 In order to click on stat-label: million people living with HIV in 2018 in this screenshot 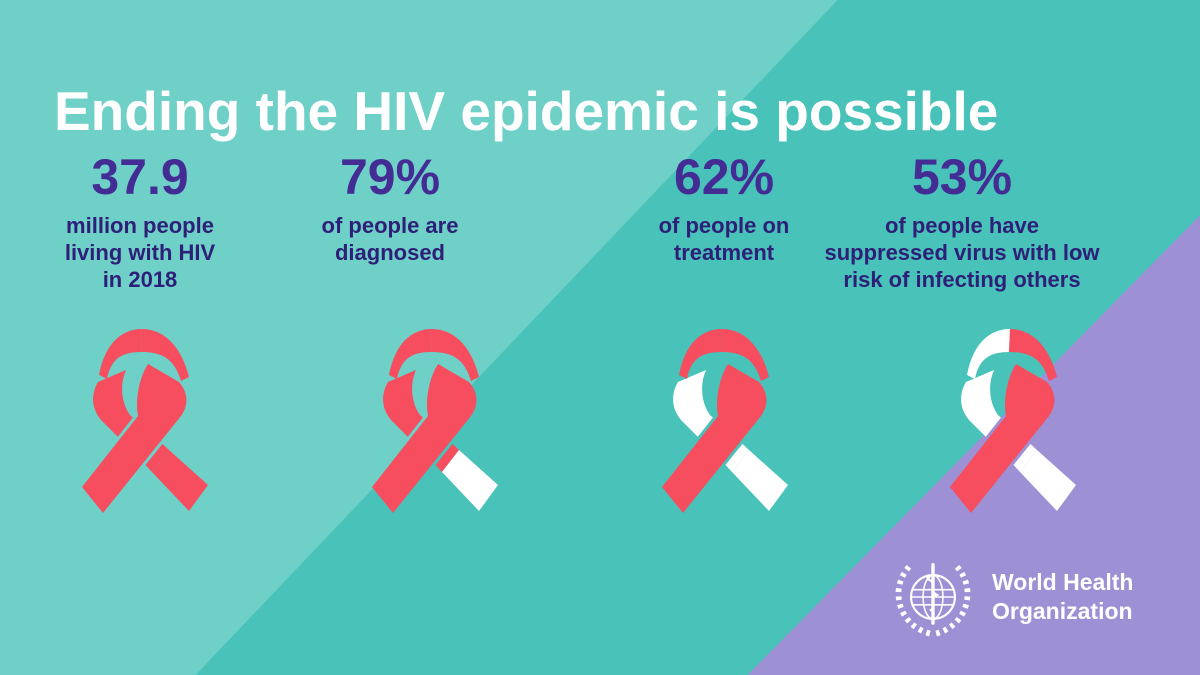, I will do `click(140, 253)`.